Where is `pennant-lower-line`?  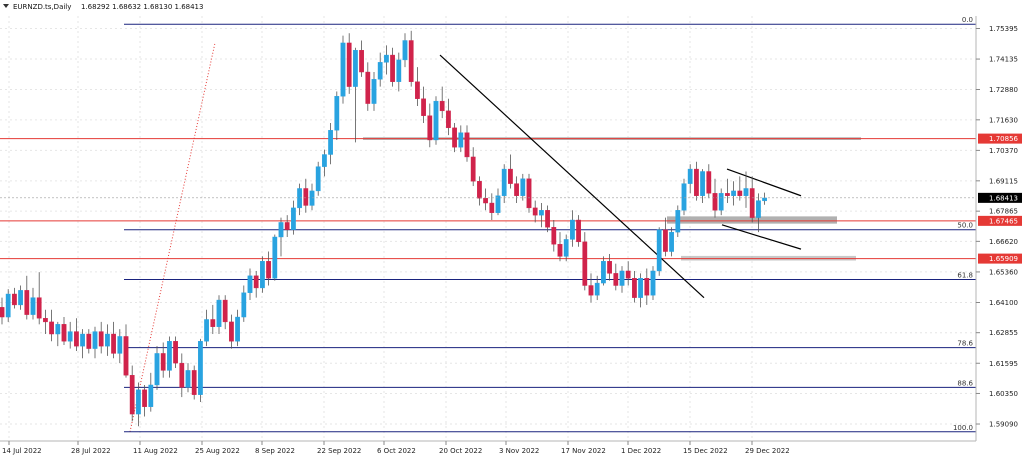
pennant-lower-line is located at coordinates (761, 237).